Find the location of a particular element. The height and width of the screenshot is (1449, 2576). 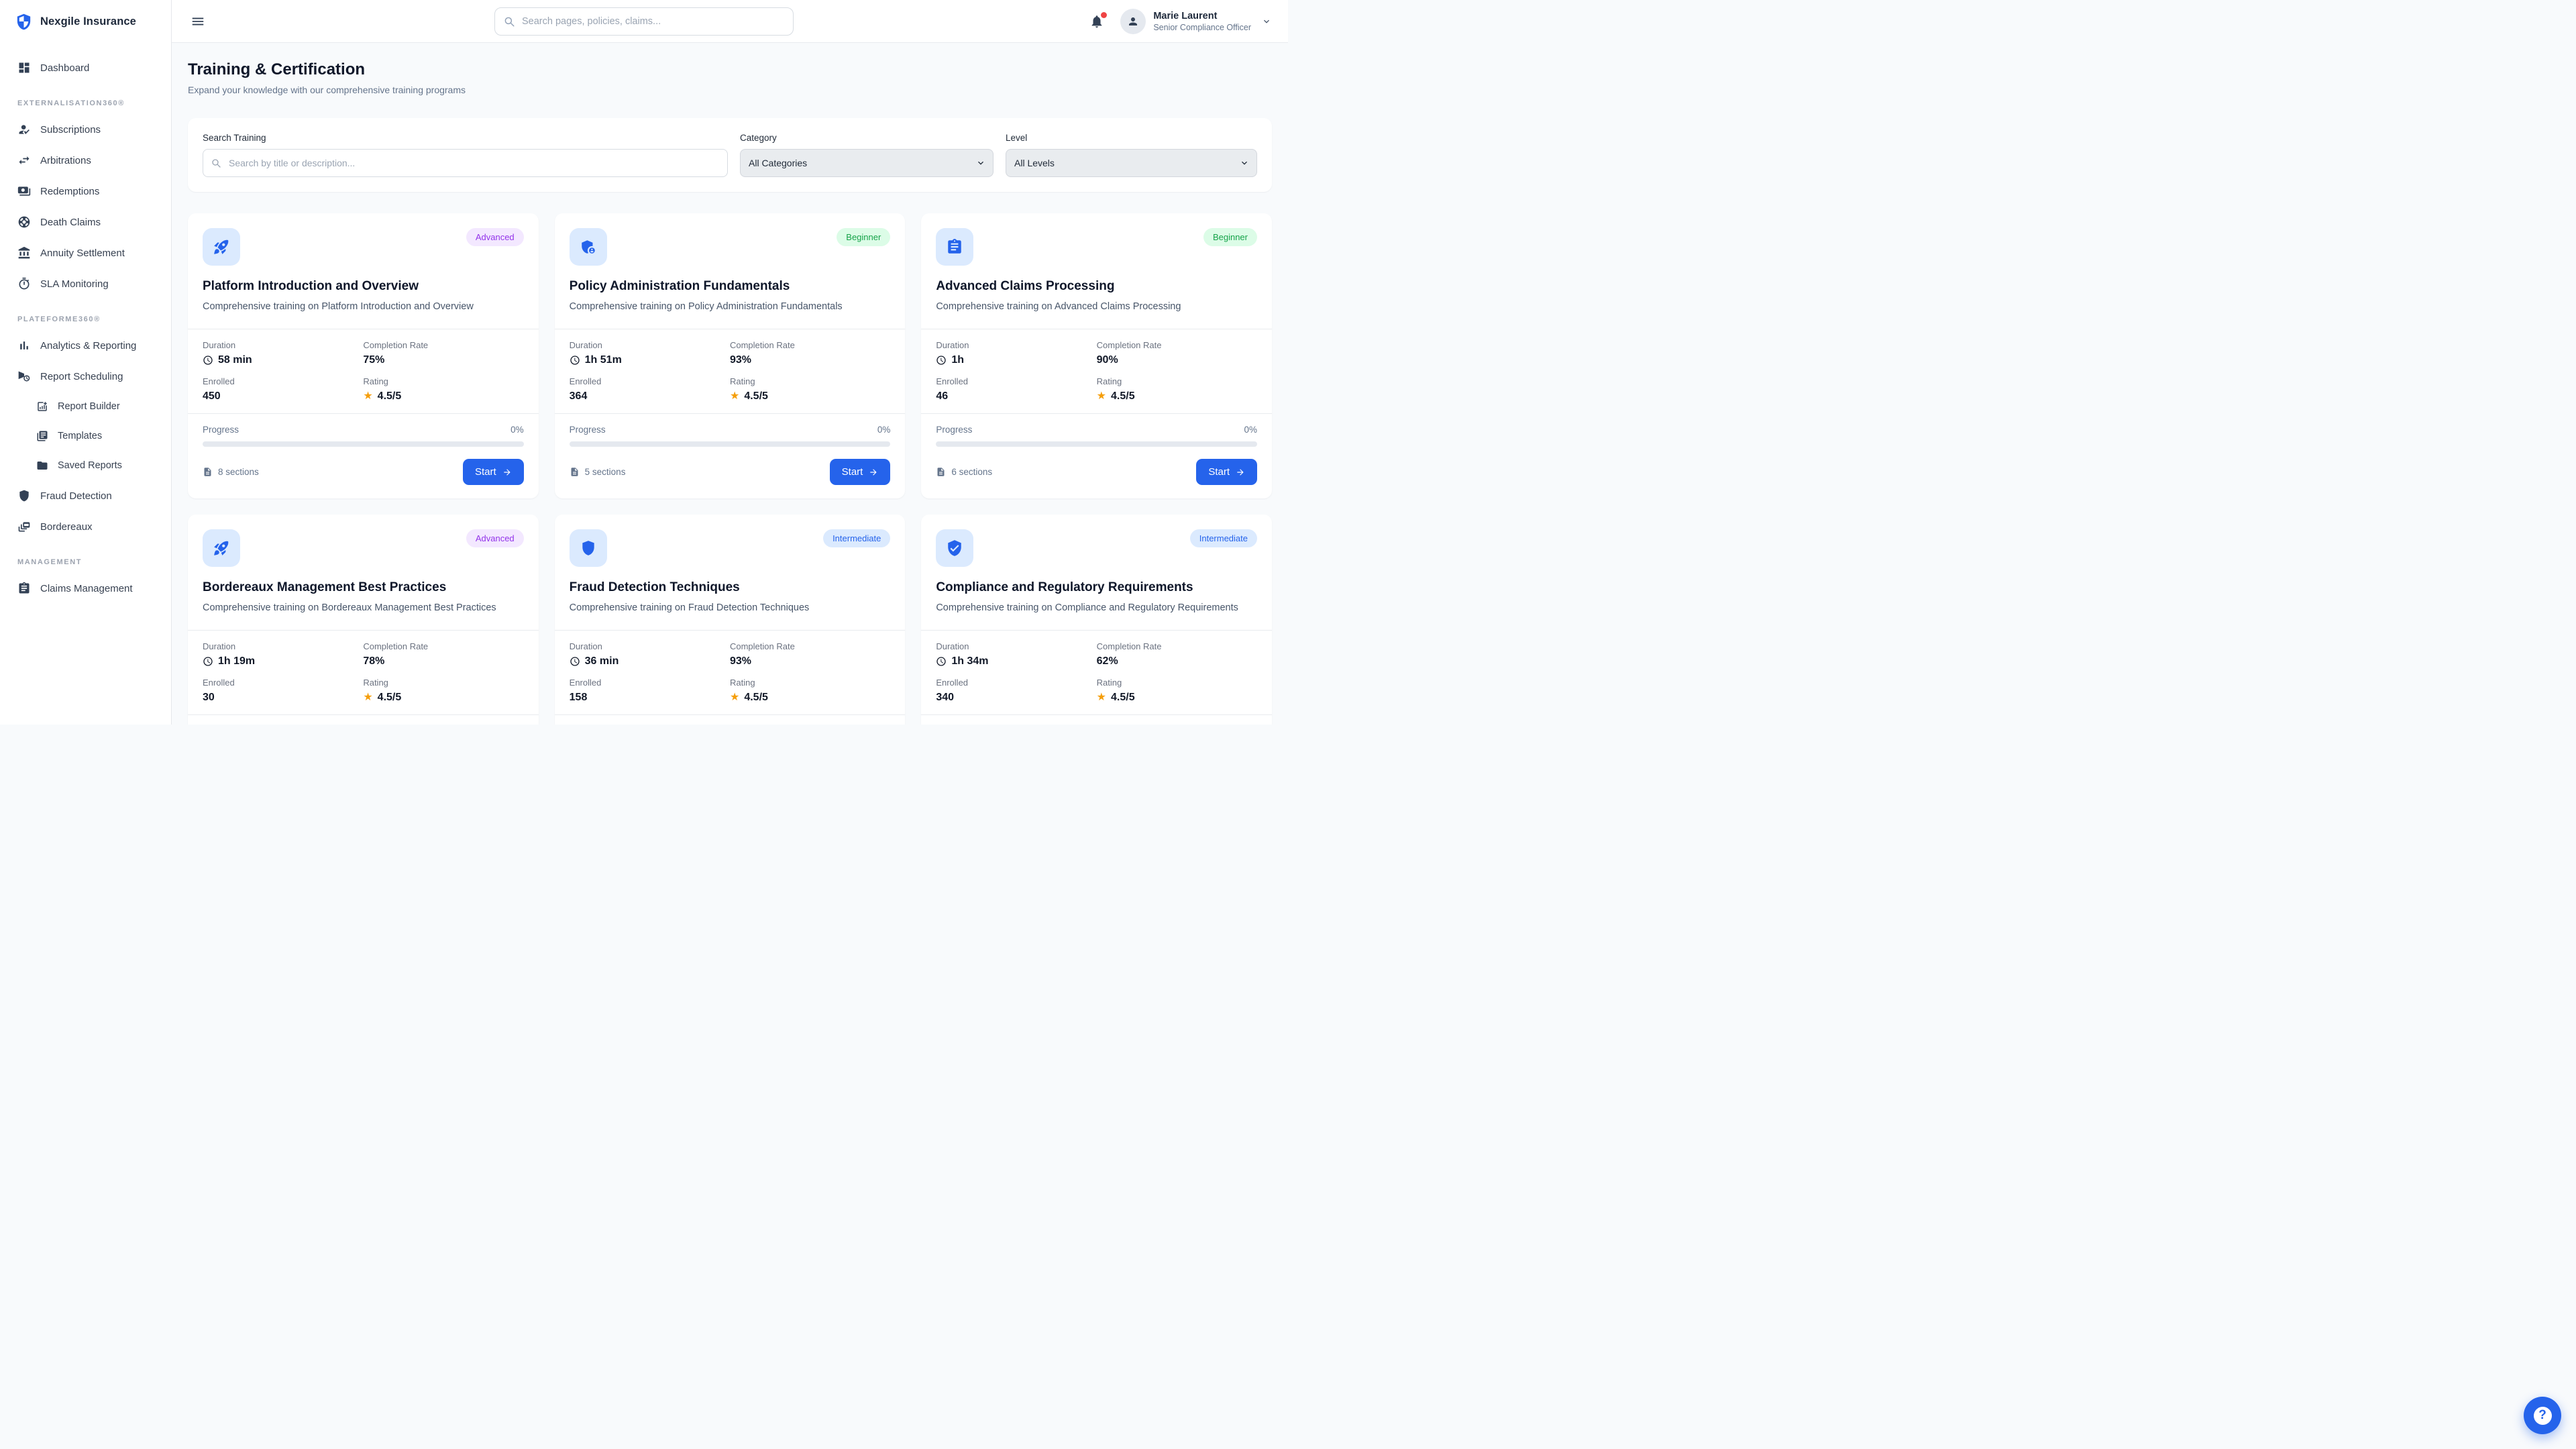

sidebar-item-redemptions: Redemptions is located at coordinates (85, 191).